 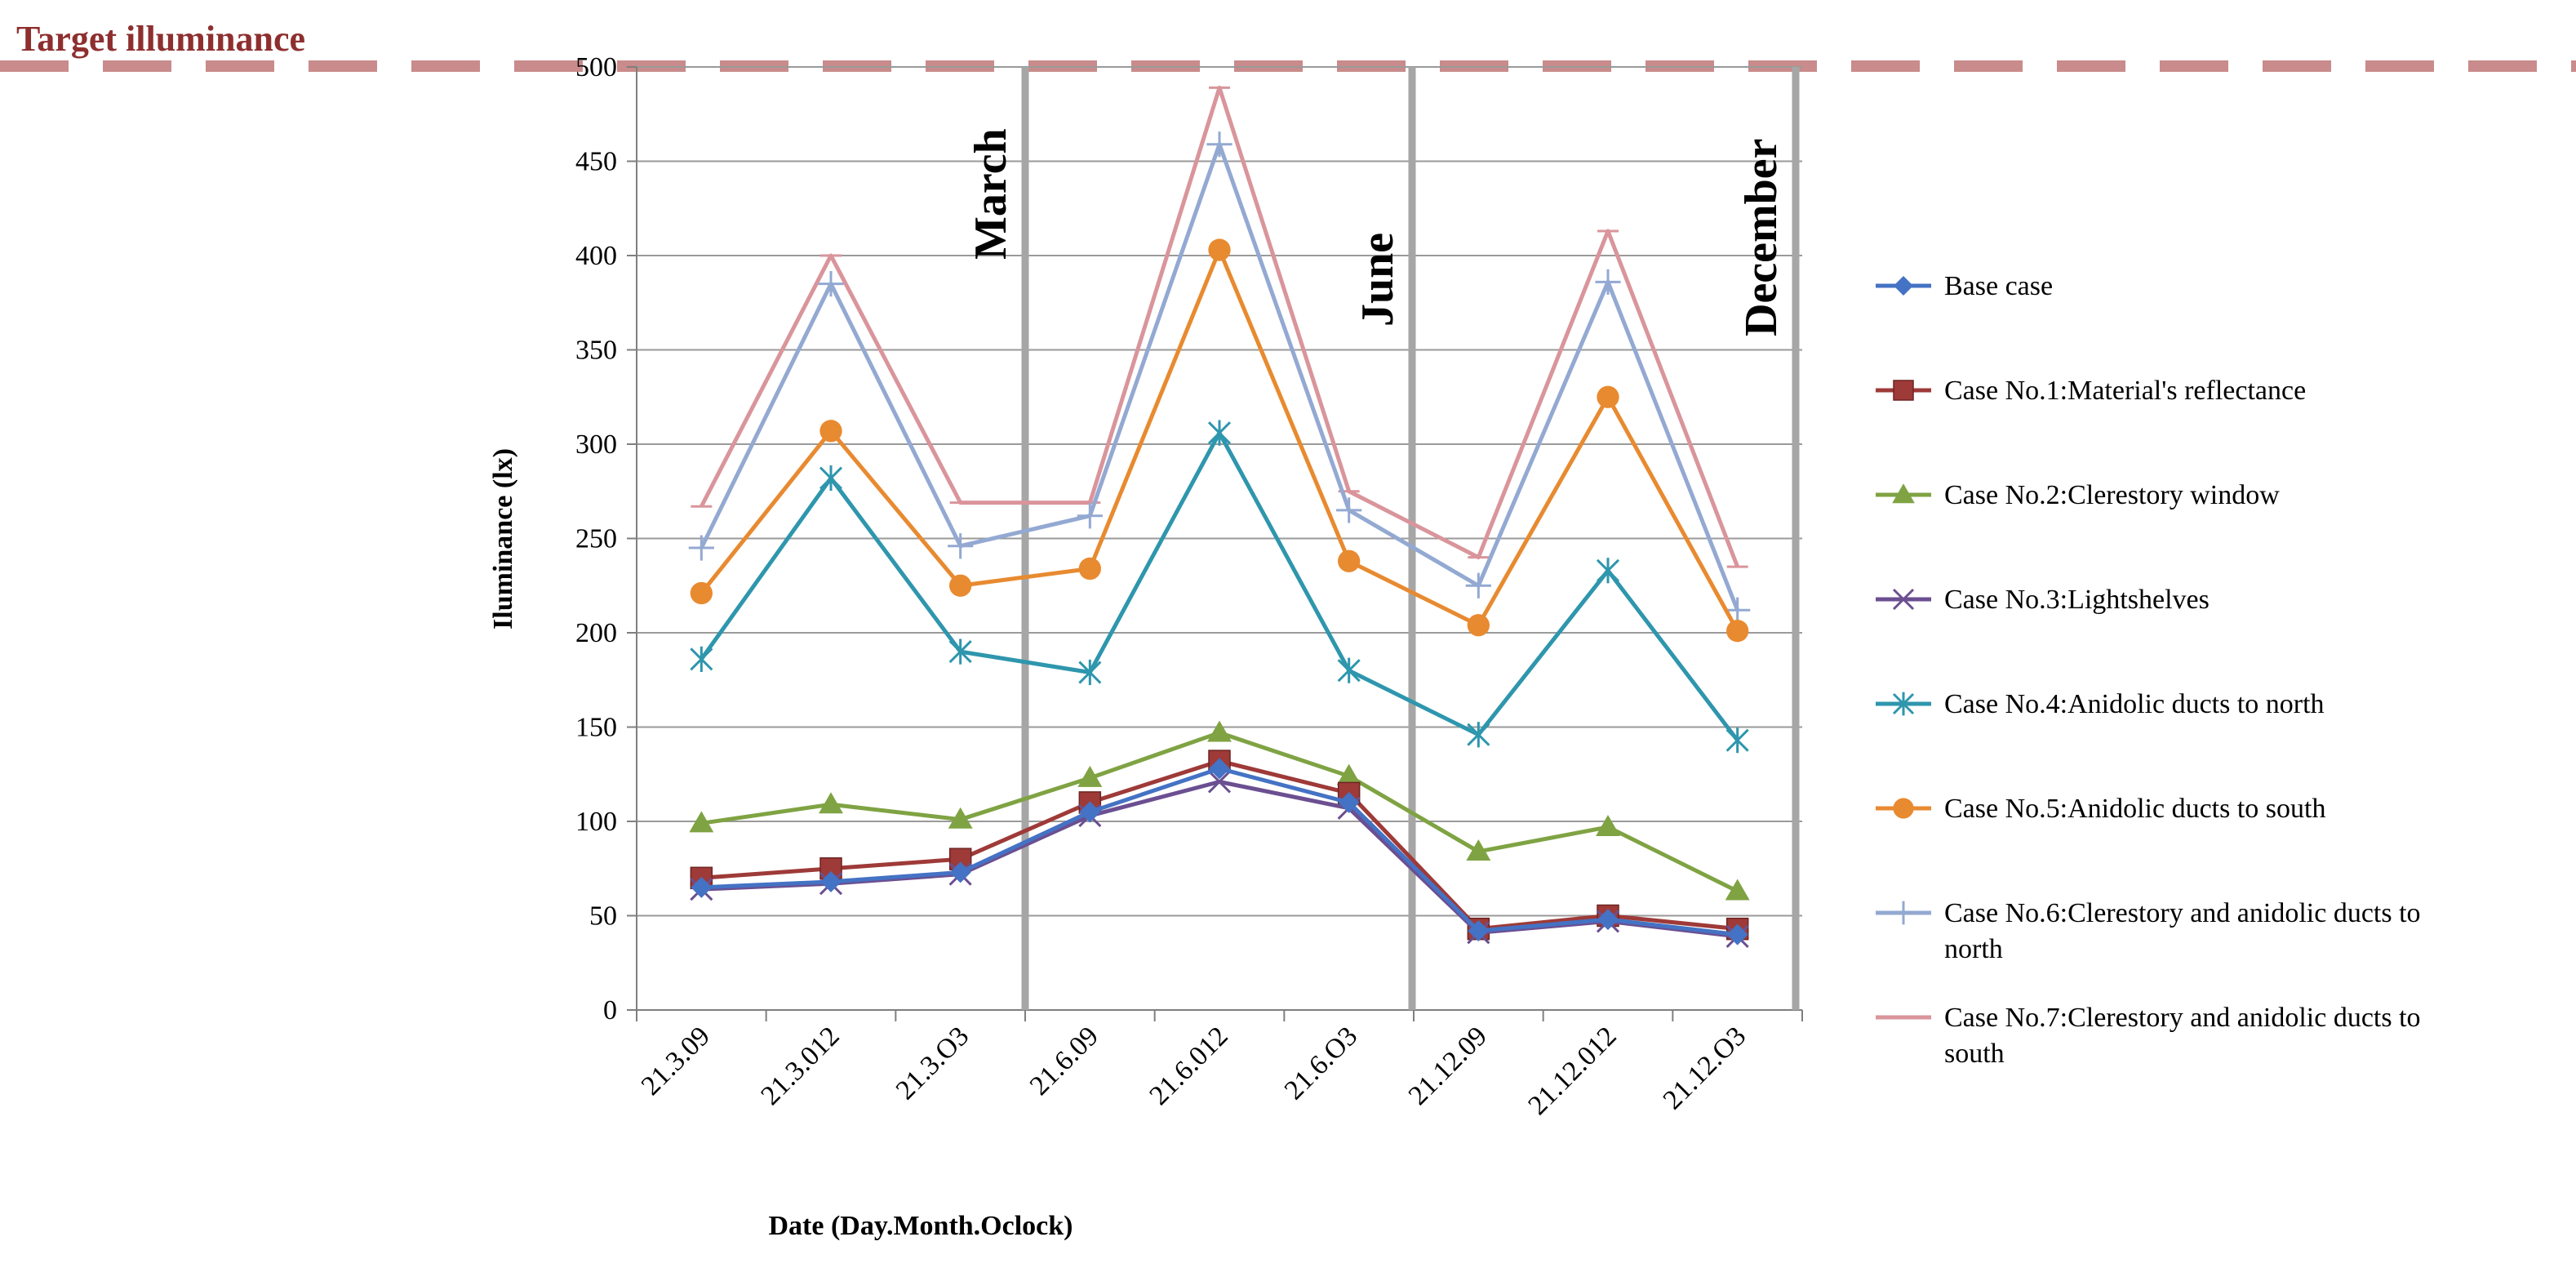 What do you see at coordinates (596, 822) in the screenshot?
I see `y-tick-label: 100` at bounding box center [596, 822].